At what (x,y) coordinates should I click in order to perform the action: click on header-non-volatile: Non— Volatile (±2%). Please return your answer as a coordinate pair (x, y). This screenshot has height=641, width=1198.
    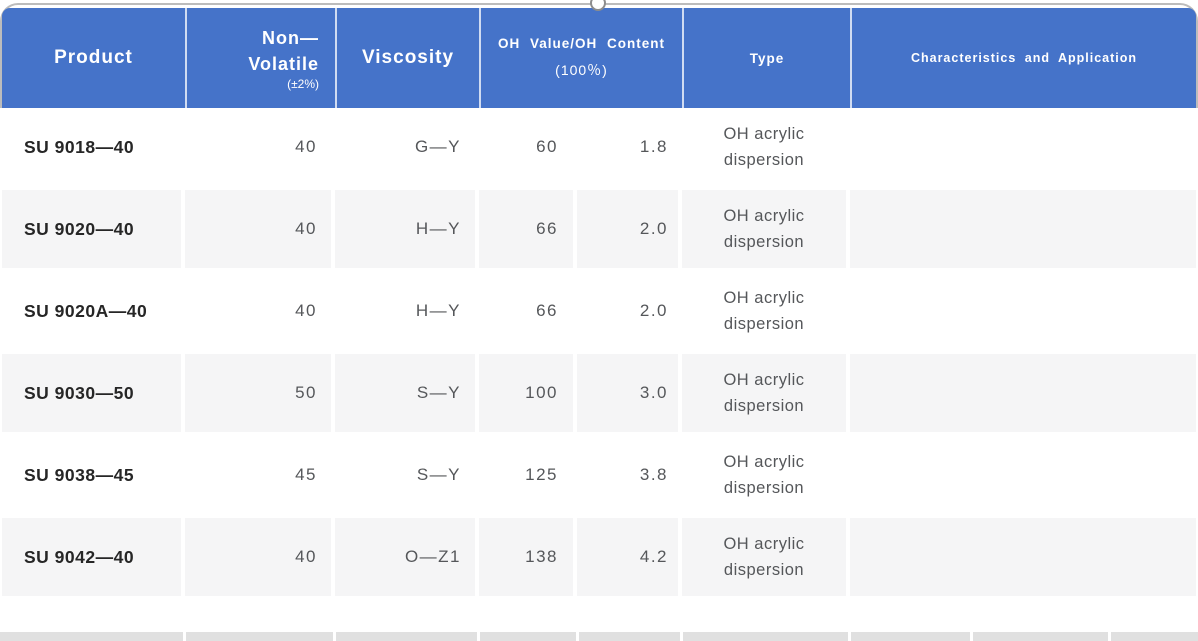
    Looking at the image, I should click on (260, 58).